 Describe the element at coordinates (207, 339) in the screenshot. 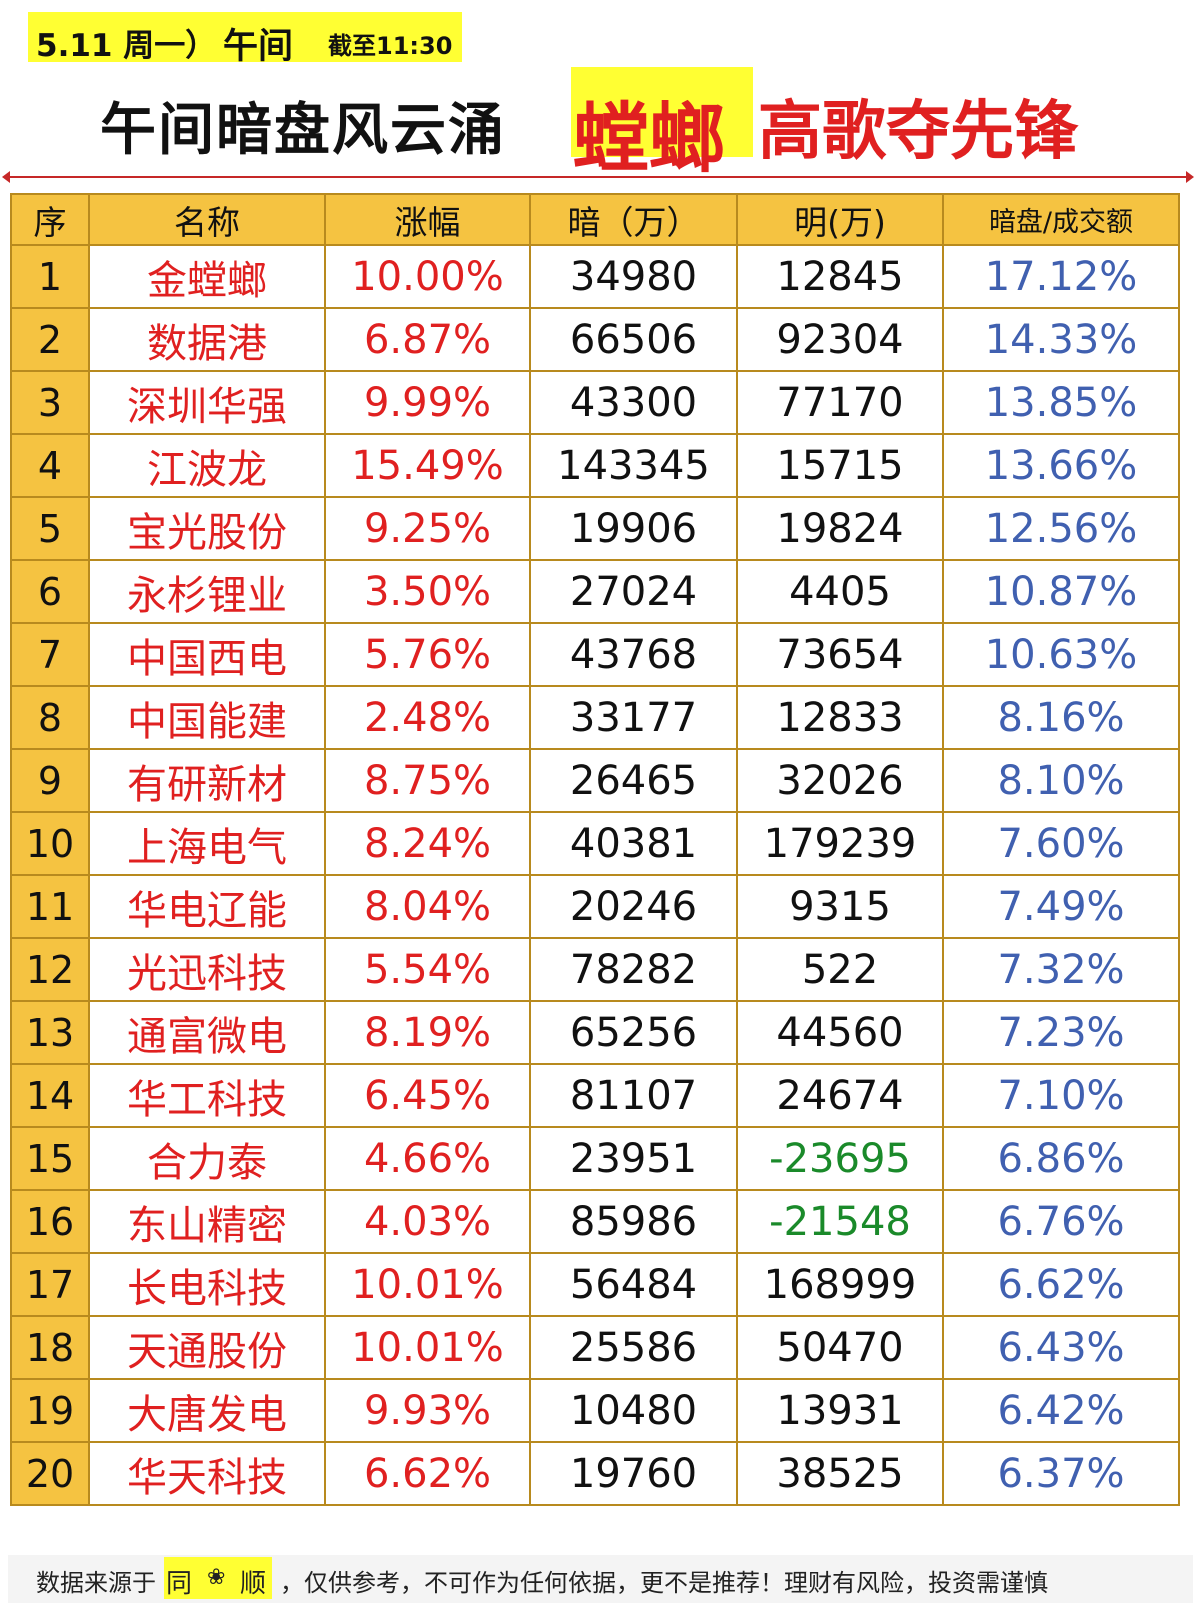

I see `cell-stock-name: 数据港` at that location.